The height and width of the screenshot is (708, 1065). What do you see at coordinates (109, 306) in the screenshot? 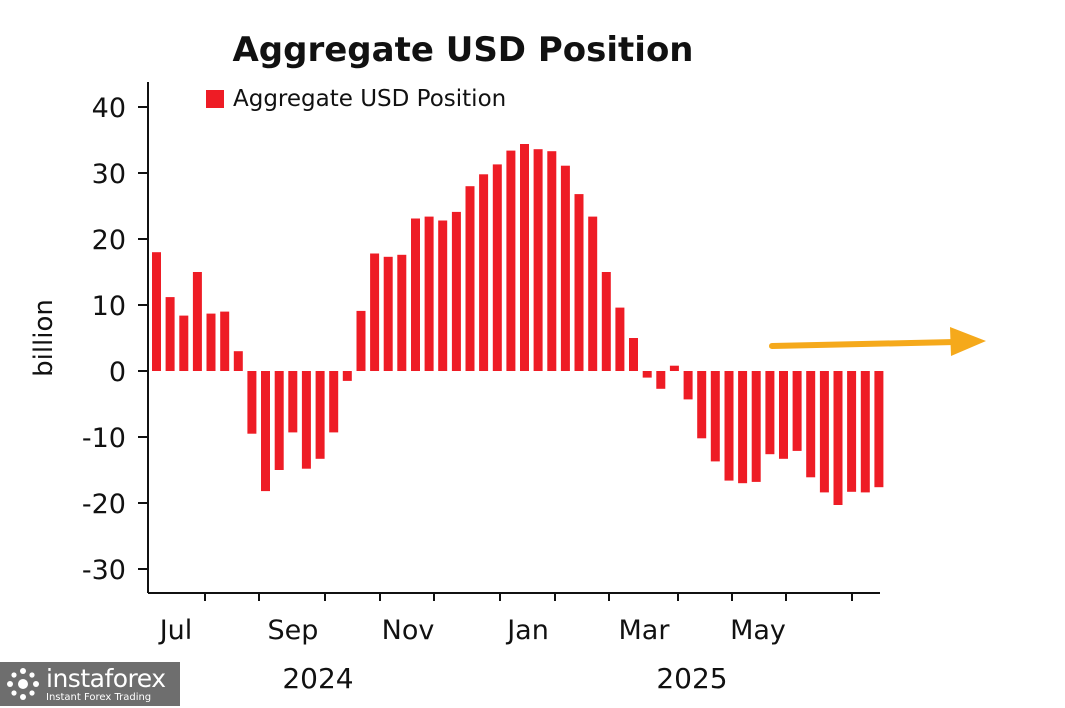
I see `y-tick-label: 10` at bounding box center [109, 306].